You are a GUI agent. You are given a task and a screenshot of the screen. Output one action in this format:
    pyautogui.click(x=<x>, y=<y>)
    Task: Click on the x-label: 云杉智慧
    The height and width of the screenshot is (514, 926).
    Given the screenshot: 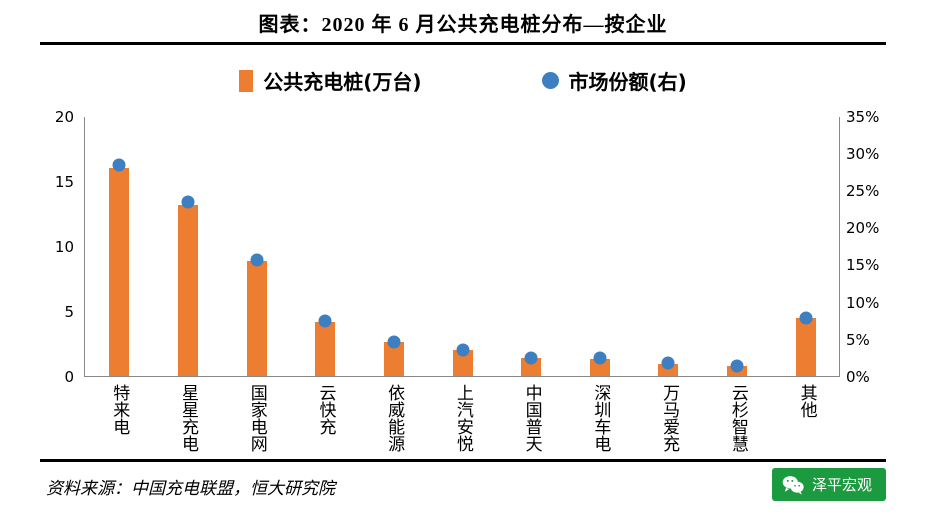 What is the action you would take?
    pyautogui.click(x=737, y=419)
    